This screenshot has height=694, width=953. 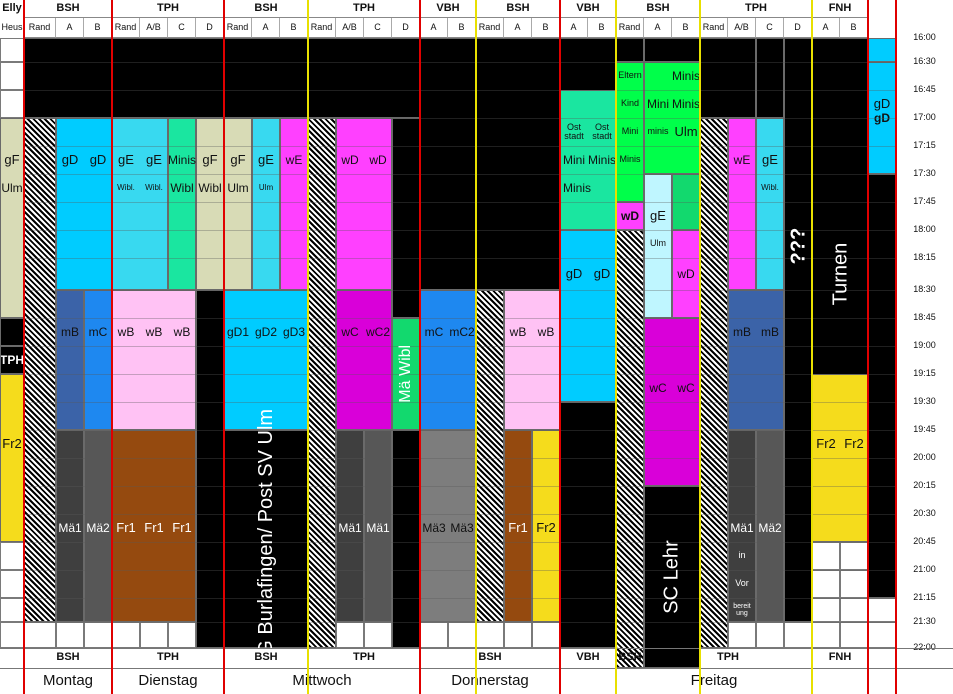 I want to click on cell-label: gD2, so click(x=265, y=331).